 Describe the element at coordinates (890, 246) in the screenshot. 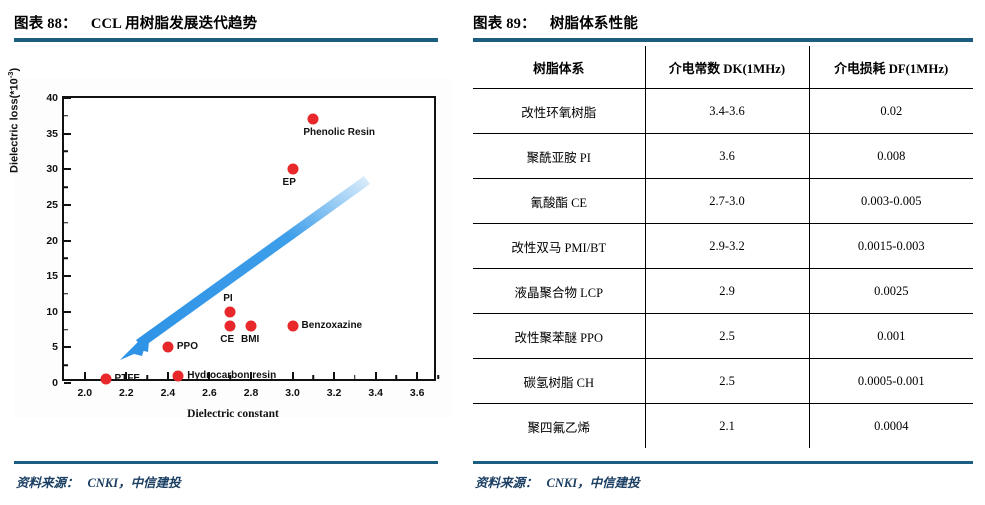

I see `table-cell-r3-c2: 0.0015-0.003` at that location.